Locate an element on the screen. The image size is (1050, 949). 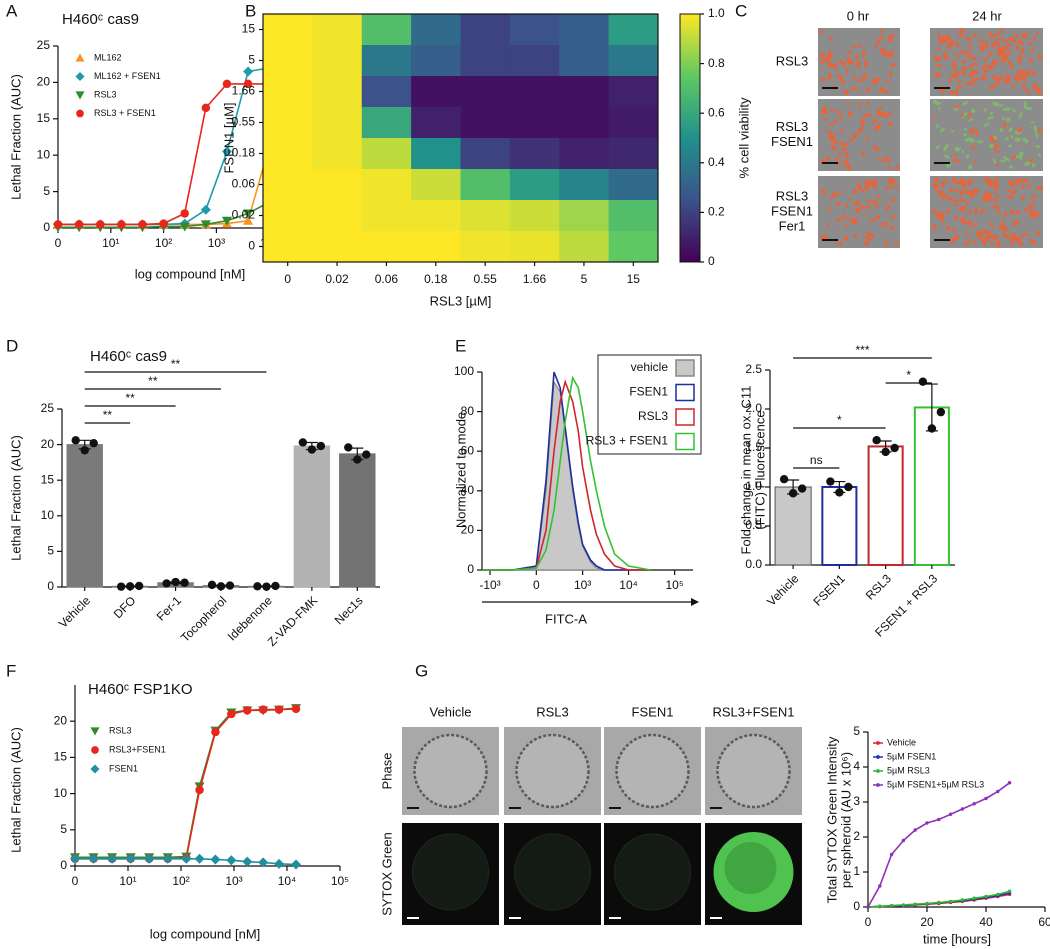
x-tick-label: RSL3 is located at coordinates (878, 586).